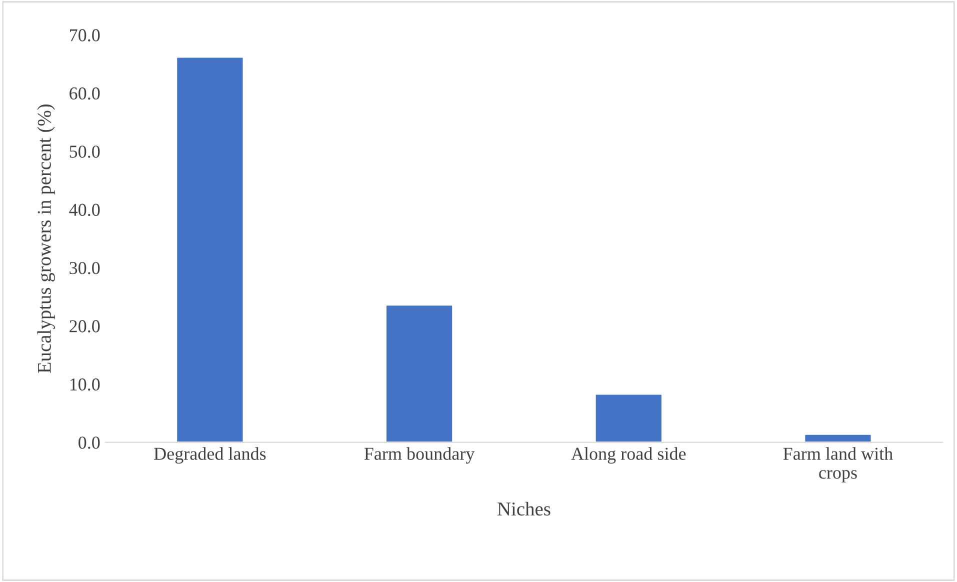 This screenshot has height=582, width=957. Describe the element at coordinates (85, 268) in the screenshot. I see `y-tick-label: 30.0` at that location.